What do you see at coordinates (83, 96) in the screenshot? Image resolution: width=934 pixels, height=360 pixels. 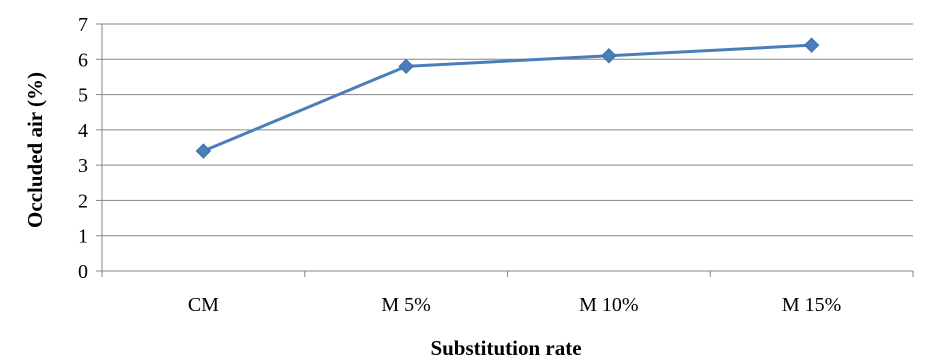 I see `y-tick-label-5: 5` at bounding box center [83, 96].